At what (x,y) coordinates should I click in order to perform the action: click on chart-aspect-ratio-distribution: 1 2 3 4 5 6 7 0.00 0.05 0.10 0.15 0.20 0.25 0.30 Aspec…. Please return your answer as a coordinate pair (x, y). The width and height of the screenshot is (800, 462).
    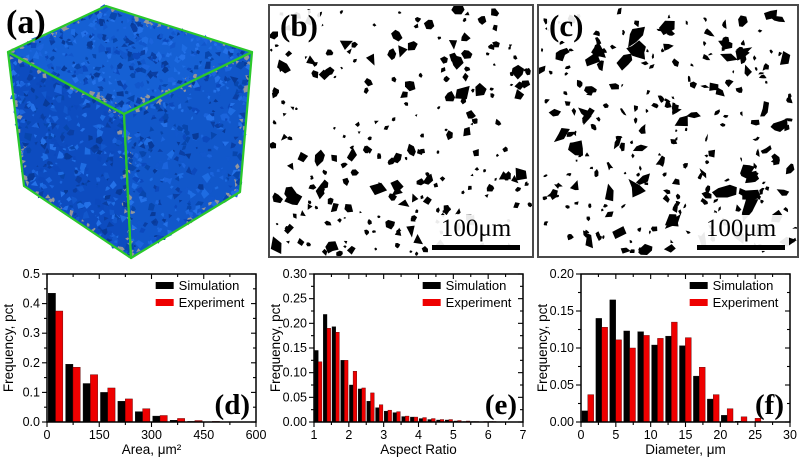
    Looking at the image, I should click on (401, 362).